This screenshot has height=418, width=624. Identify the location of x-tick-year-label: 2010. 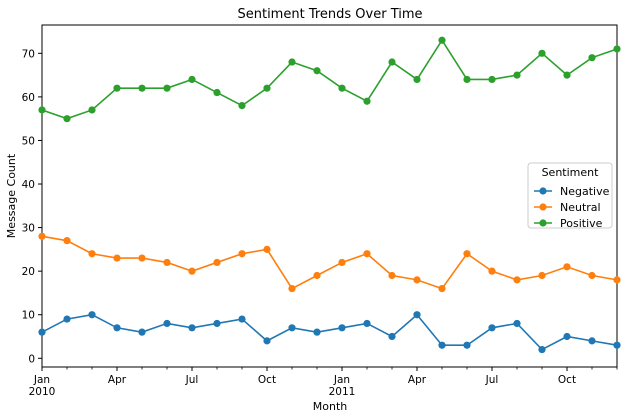
(42, 392).